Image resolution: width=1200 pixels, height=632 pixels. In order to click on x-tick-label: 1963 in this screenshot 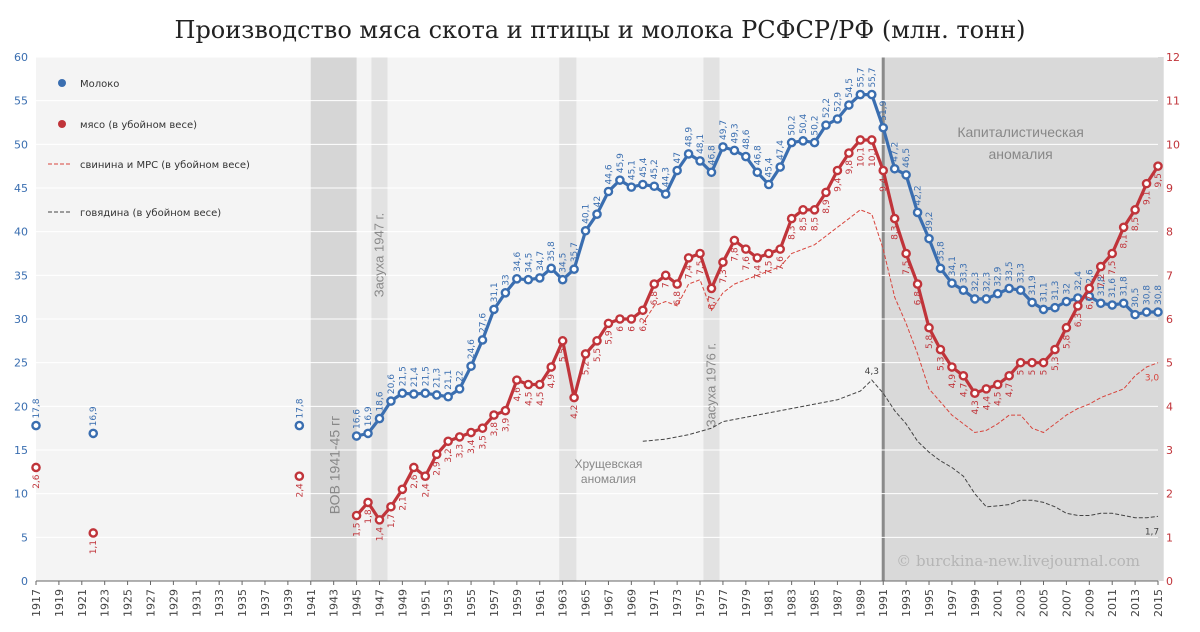, I will do `click(563, 603)`.